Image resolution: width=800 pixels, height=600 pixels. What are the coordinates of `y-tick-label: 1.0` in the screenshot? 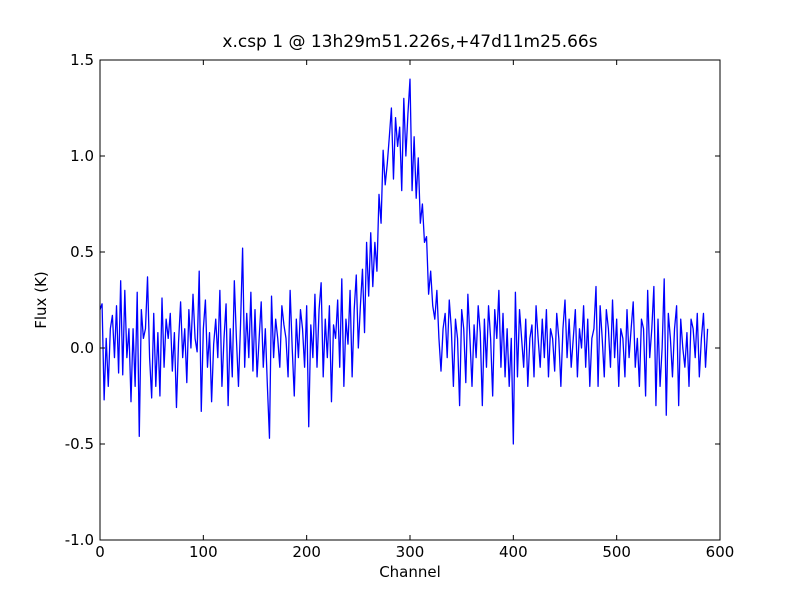 It's located at (82, 156).